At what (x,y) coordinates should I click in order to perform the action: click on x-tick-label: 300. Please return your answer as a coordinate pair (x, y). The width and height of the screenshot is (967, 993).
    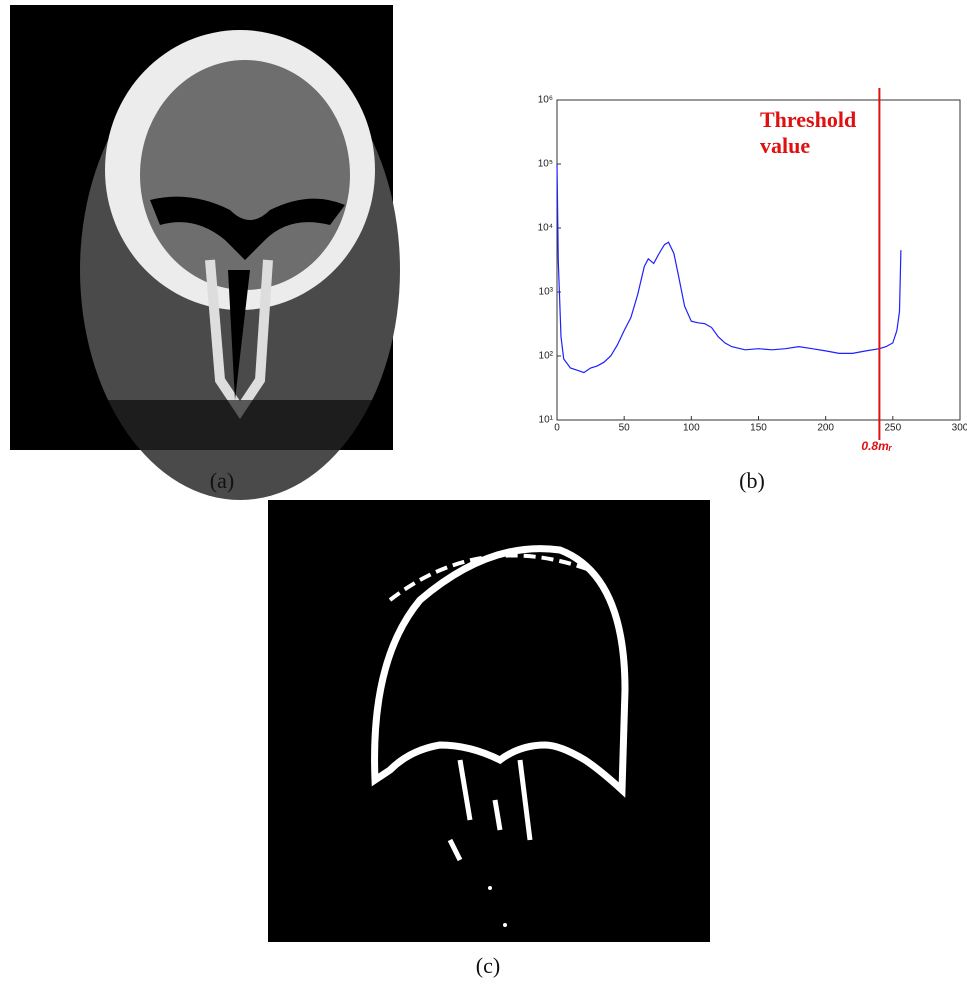
    Looking at the image, I should click on (959, 428).